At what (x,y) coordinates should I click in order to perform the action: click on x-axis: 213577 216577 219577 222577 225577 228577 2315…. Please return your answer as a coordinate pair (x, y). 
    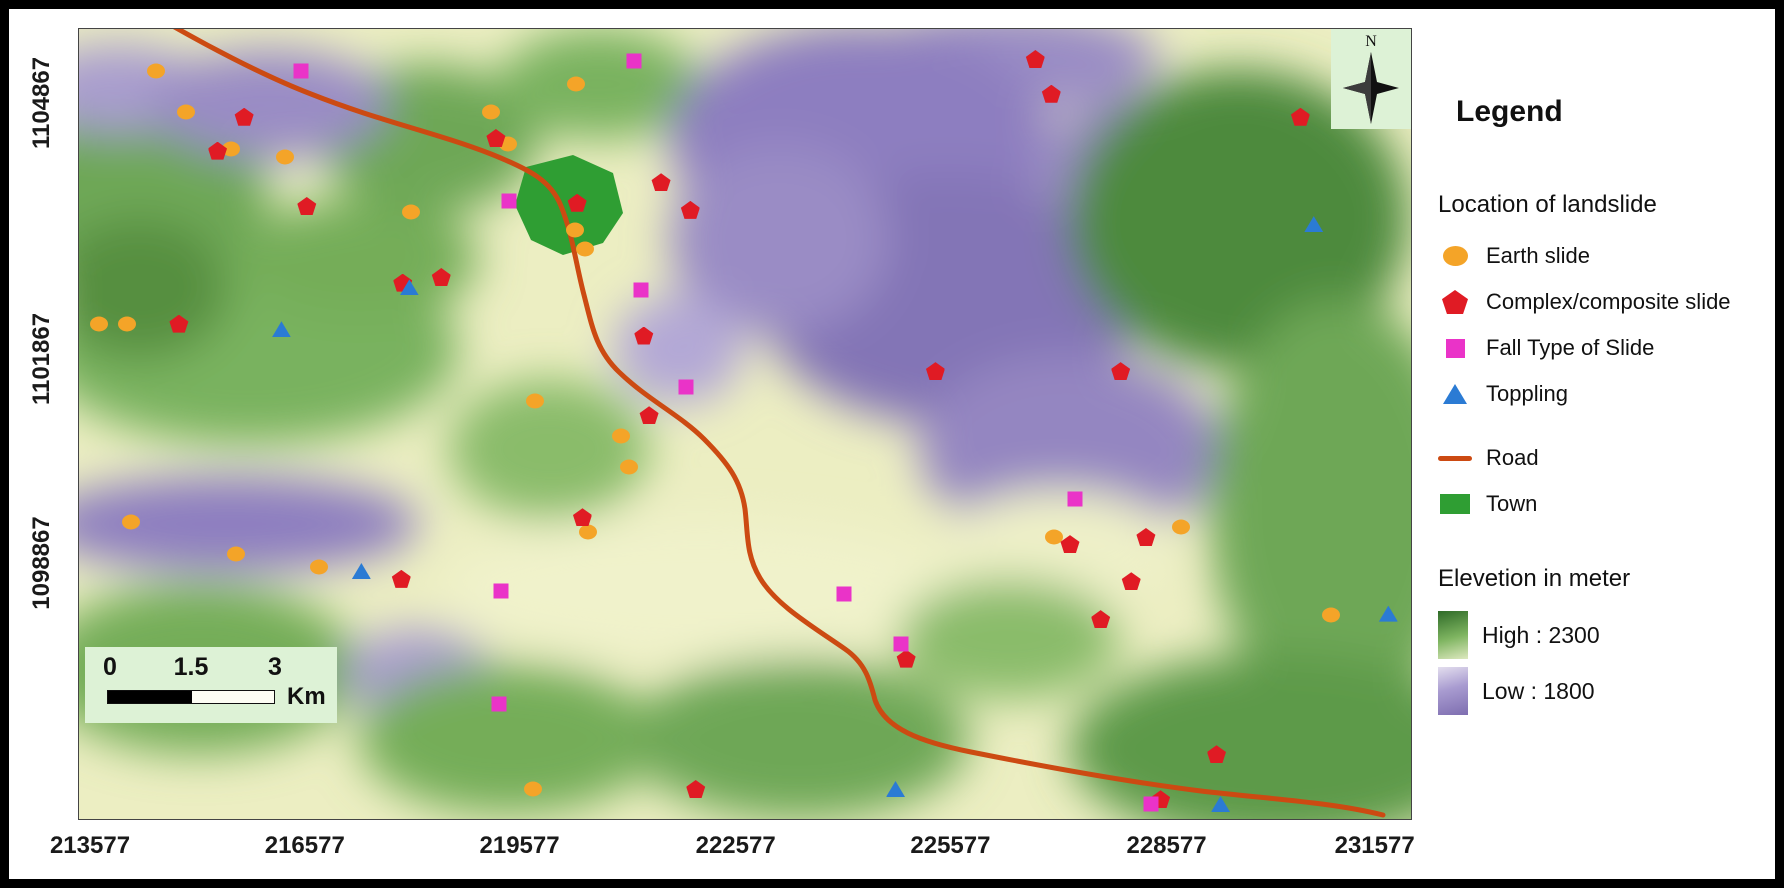
    Looking at the image, I should click on (732, 849).